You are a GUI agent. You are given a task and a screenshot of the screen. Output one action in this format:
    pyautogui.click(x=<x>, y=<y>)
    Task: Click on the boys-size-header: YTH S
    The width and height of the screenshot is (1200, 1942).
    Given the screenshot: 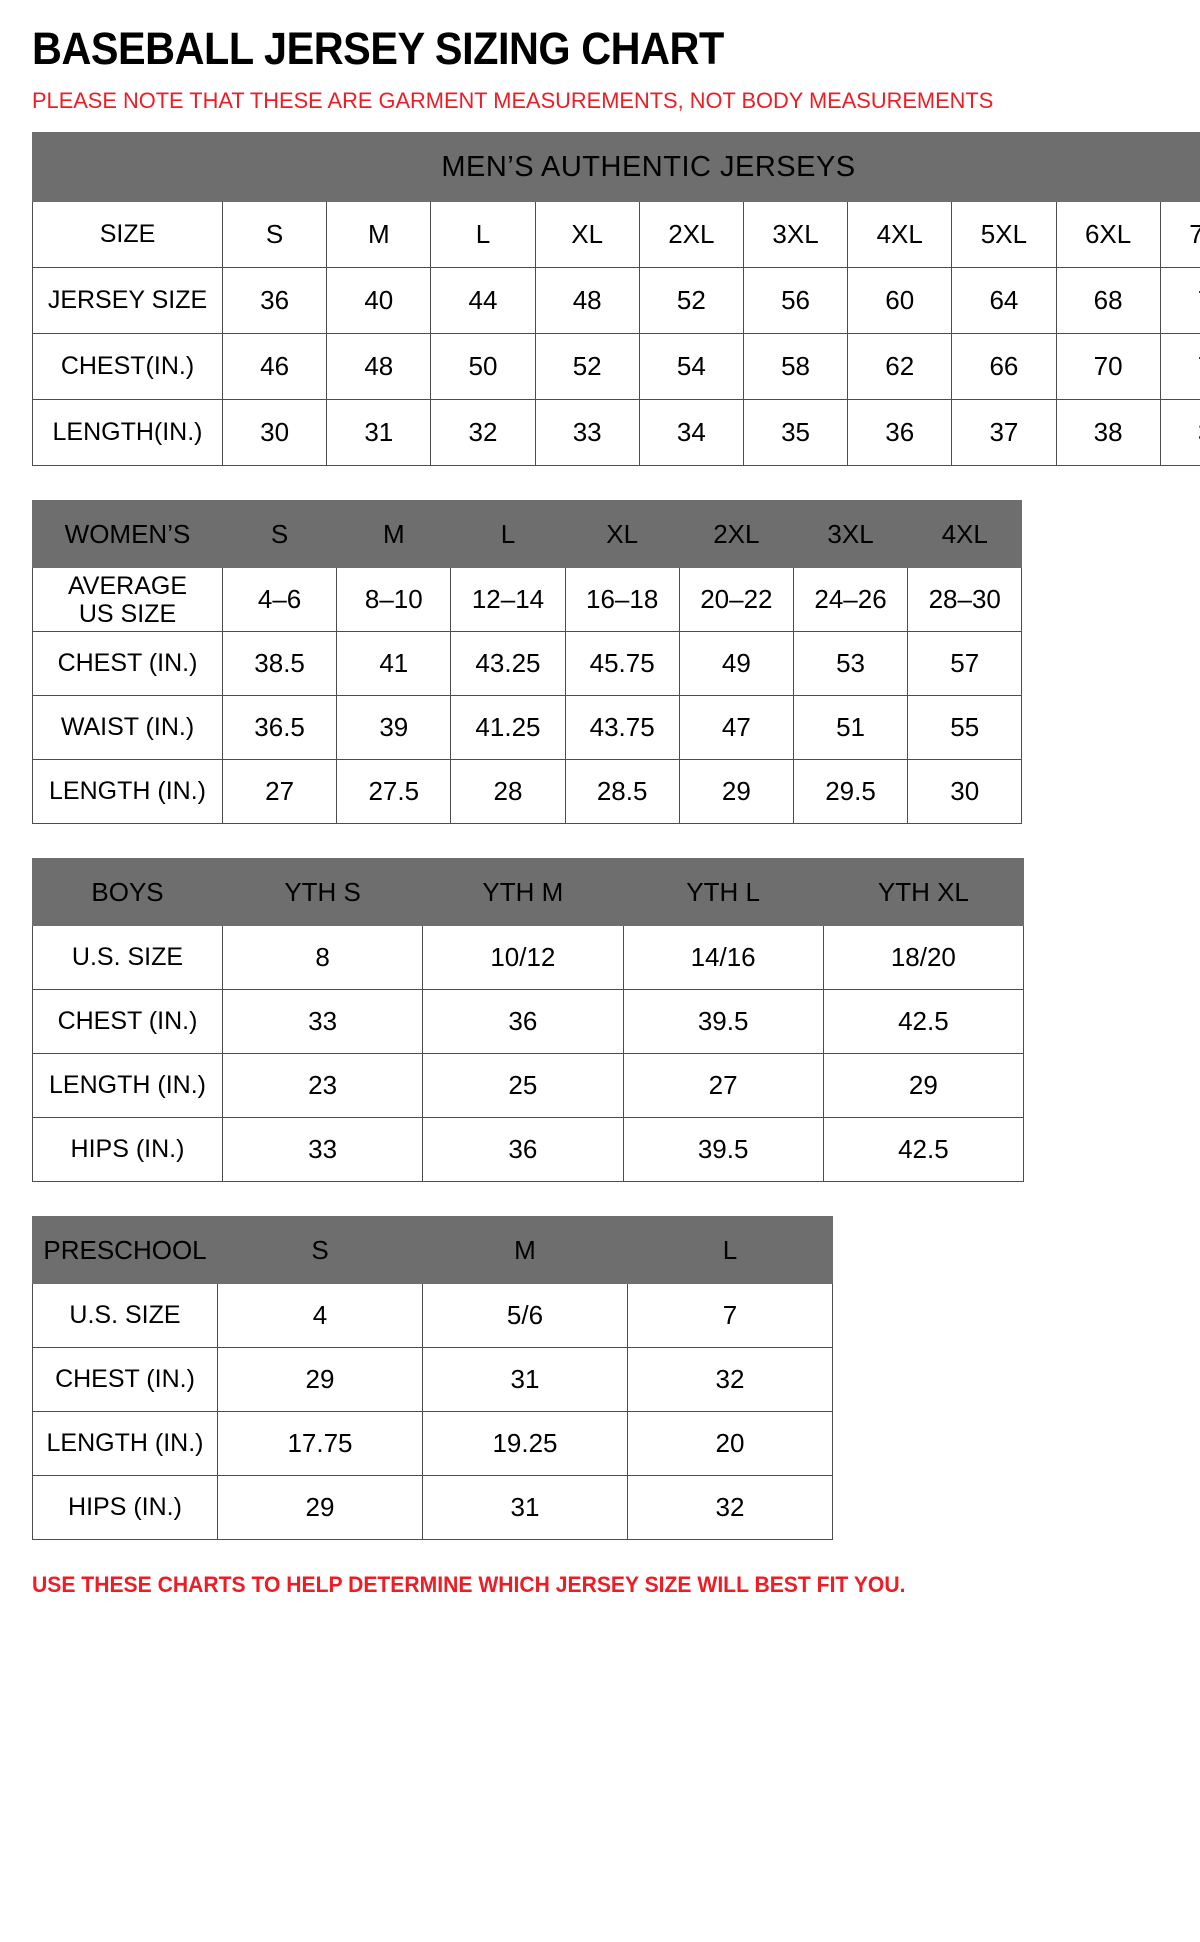 What is the action you would take?
    pyautogui.click(x=322, y=892)
    